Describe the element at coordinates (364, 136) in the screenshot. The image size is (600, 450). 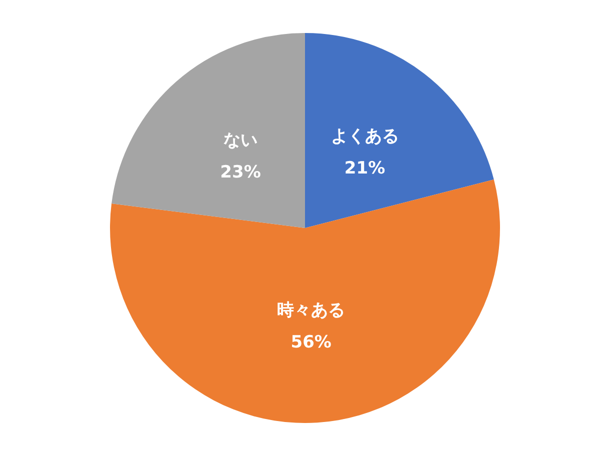
I see `slice-label: よくある` at that location.